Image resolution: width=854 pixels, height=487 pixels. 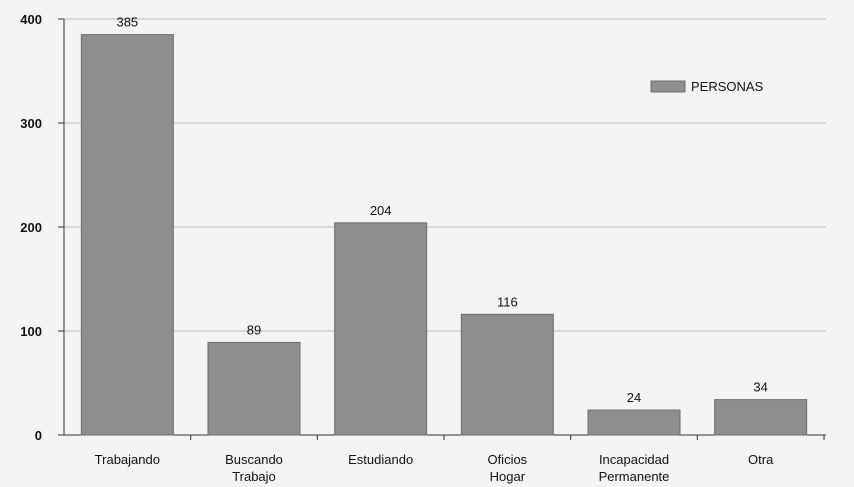 I want to click on y-tick-label: 100, so click(x=31, y=331).